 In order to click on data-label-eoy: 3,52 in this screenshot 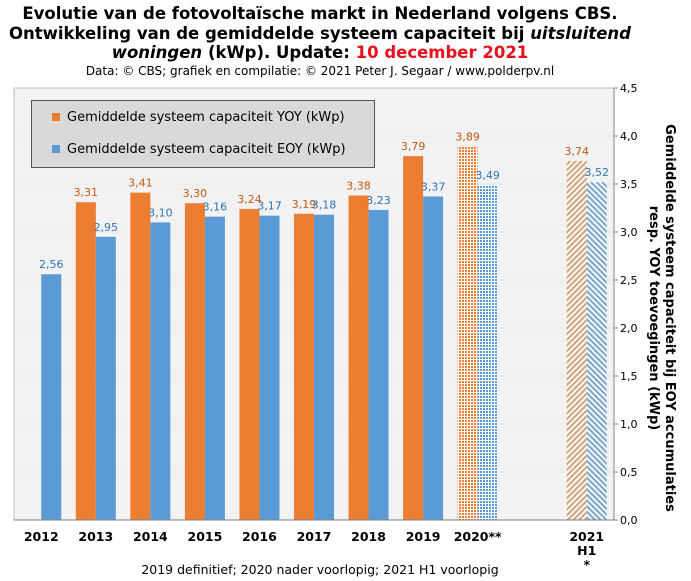, I will do `click(596, 172)`.